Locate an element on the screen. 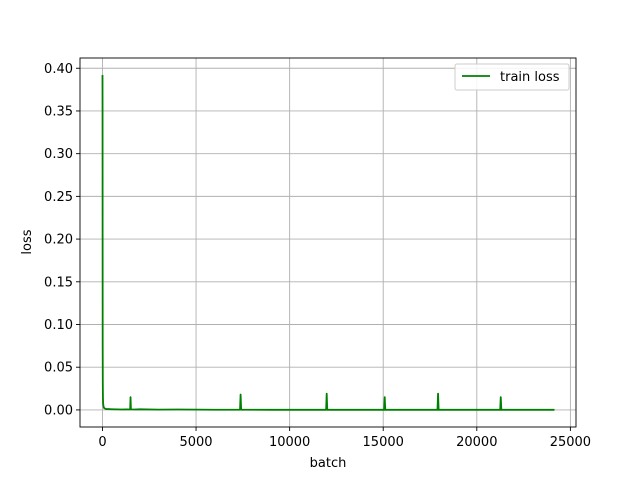 The height and width of the screenshot is (480, 640). y-tick-label: 0.30 is located at coordinates (58, 154).